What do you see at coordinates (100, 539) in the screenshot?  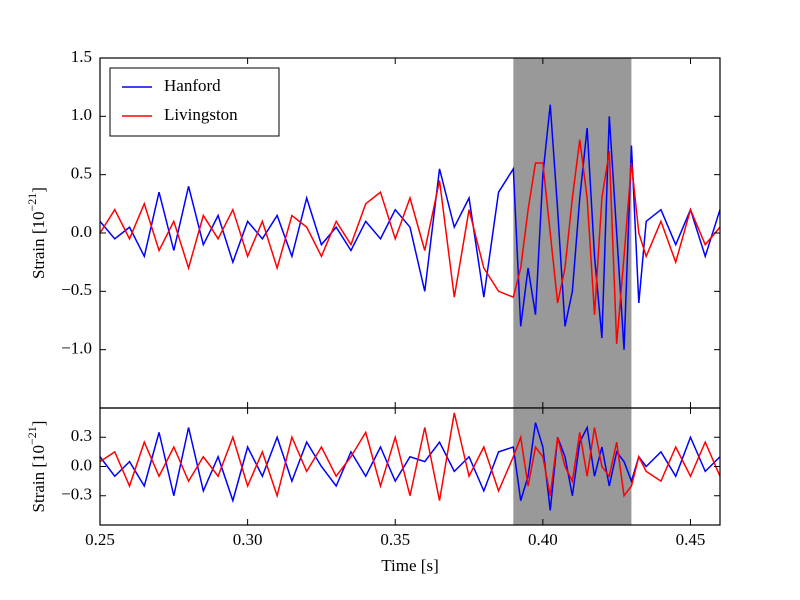 I see `x-tick-label: 0.25` at bounding box center [100, 539].